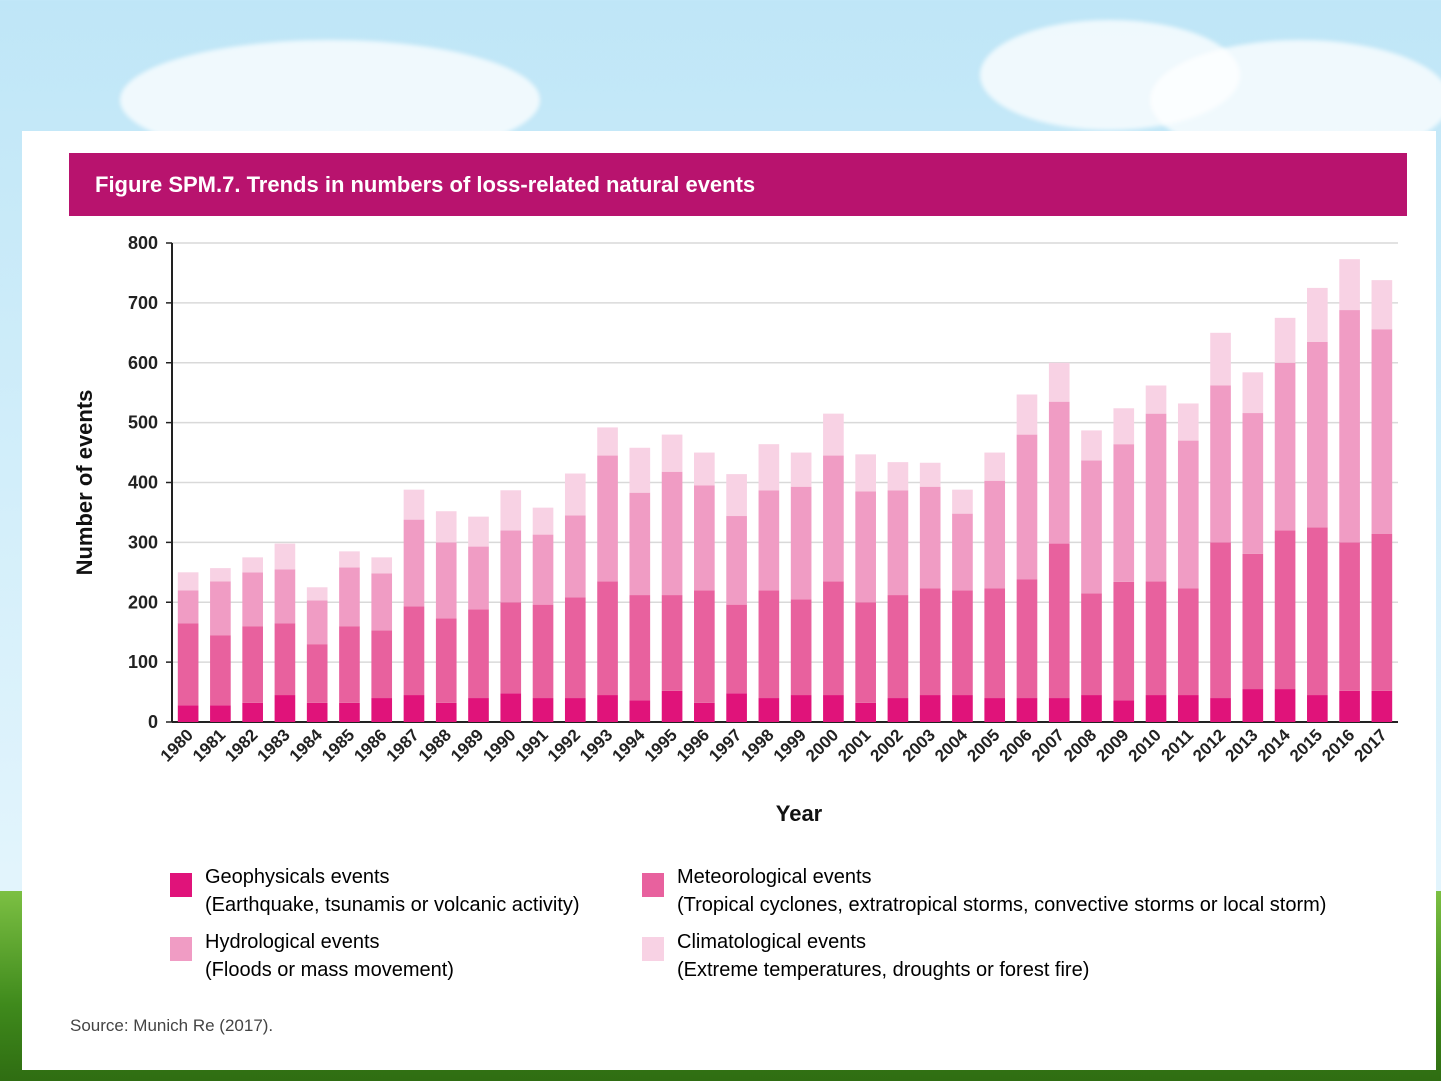 This screenshot has width=1441, height=1081. What do you see at coordinates (329, 970) in the screenshot?
I see `legend-sublabel-hydrological: (Floods or mass movement)` at bounding box center [329, 970].